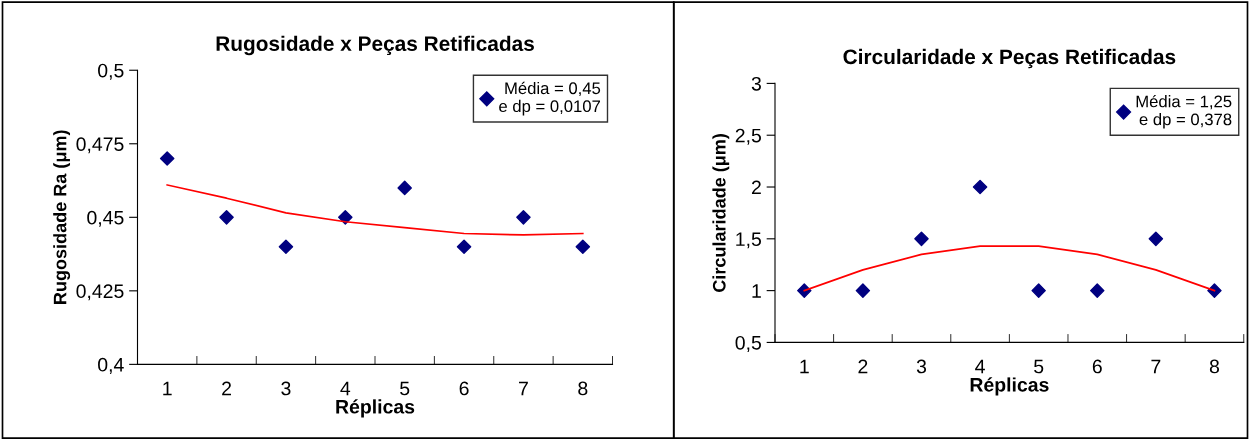  I want to click on y-tick-label: 0,4, so click(111, 365).